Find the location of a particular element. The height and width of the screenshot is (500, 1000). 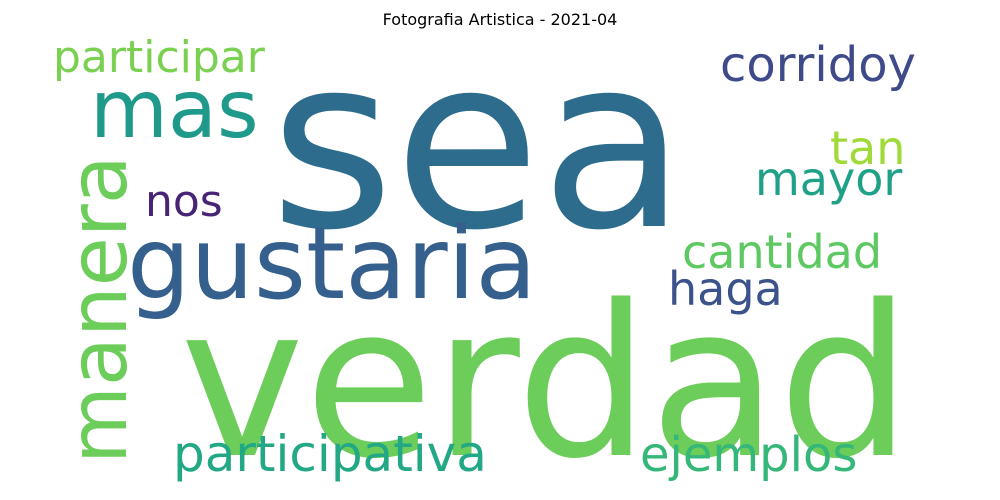

word-participativa: participativa is located at coordinates (330, 454).